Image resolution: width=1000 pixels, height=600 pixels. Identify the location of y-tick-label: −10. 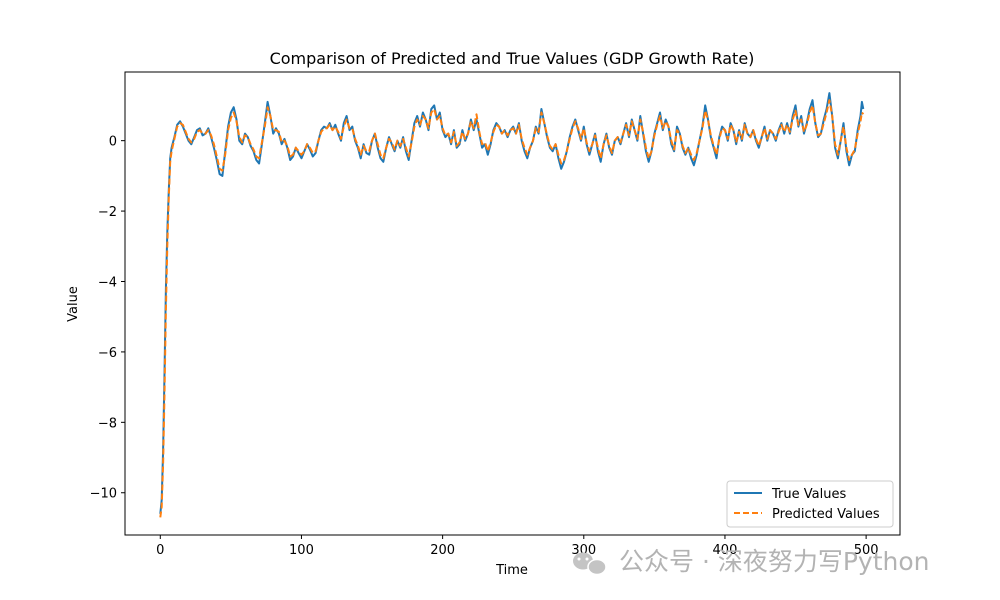
(103, 494).